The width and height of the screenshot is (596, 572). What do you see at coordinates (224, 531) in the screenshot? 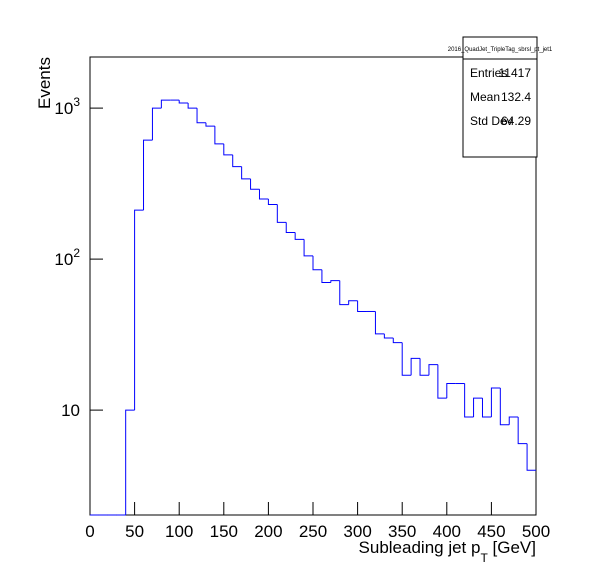
I see `x-tick-label: 150` at bounding box center [224, 531].